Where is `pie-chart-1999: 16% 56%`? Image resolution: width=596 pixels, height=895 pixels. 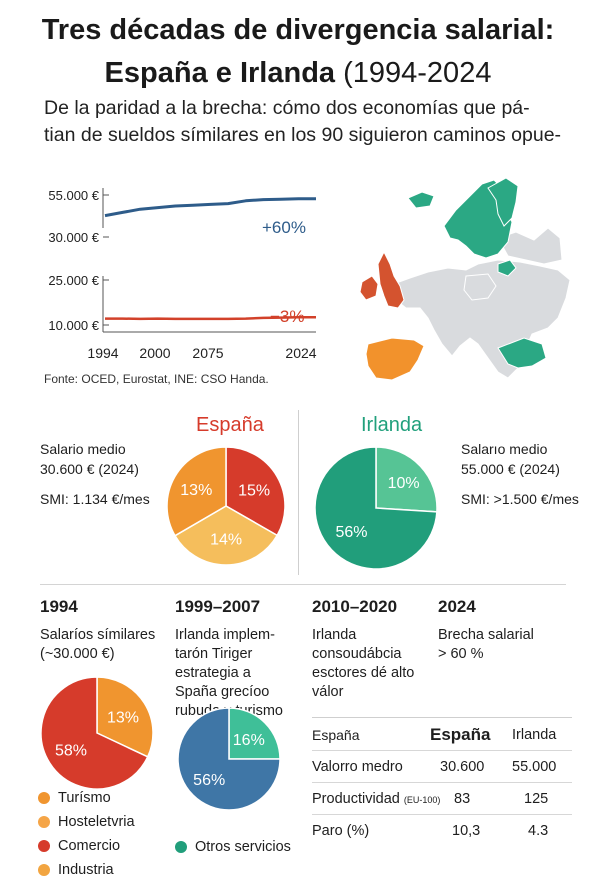 pie-chart-1999: 16% 56% is located at coordinates (229, 759).